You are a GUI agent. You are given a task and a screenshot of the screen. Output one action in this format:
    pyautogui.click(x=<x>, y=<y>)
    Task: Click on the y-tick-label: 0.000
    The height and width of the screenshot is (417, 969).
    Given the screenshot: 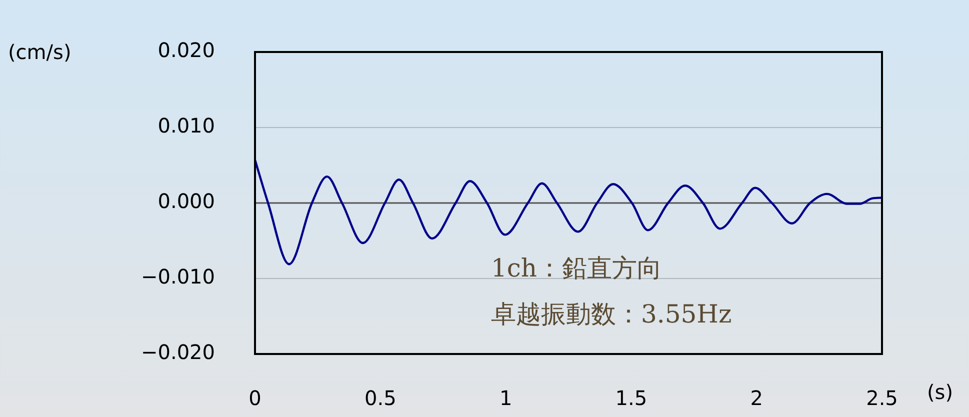 What is the action you would take?
    pyautogui.click(x=186, y=201)
    